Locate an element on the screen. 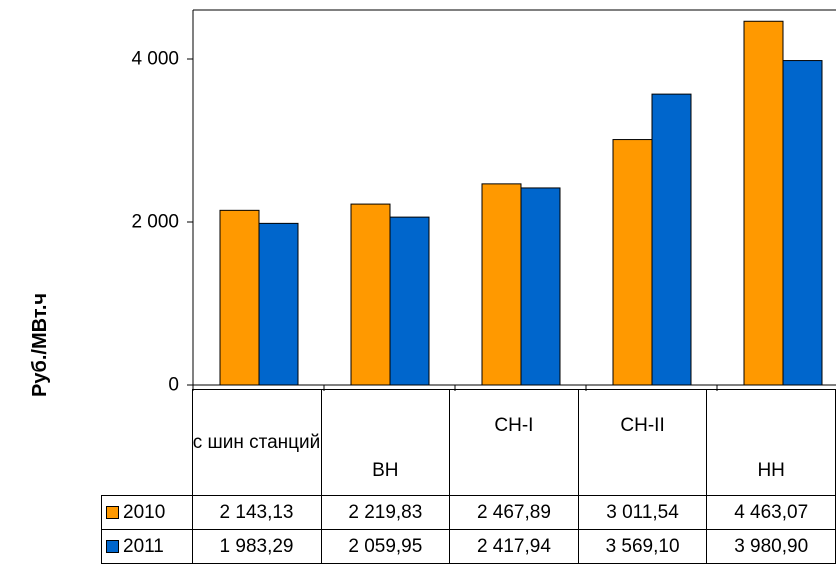 This screenshot has height=564, width=836. y-axis-title: Руб./МВт.ч is located at coordinates (40, 345).